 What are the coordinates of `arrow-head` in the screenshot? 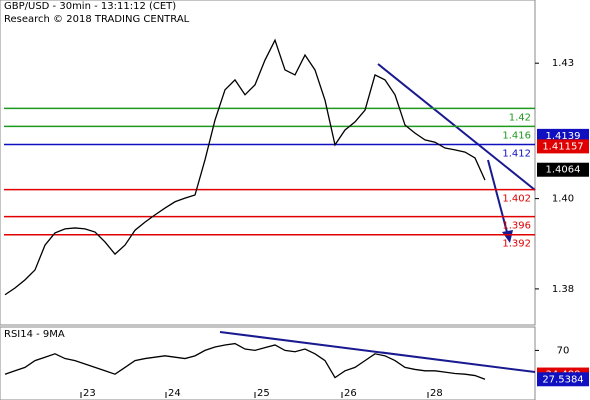 It's located at (507, 236).